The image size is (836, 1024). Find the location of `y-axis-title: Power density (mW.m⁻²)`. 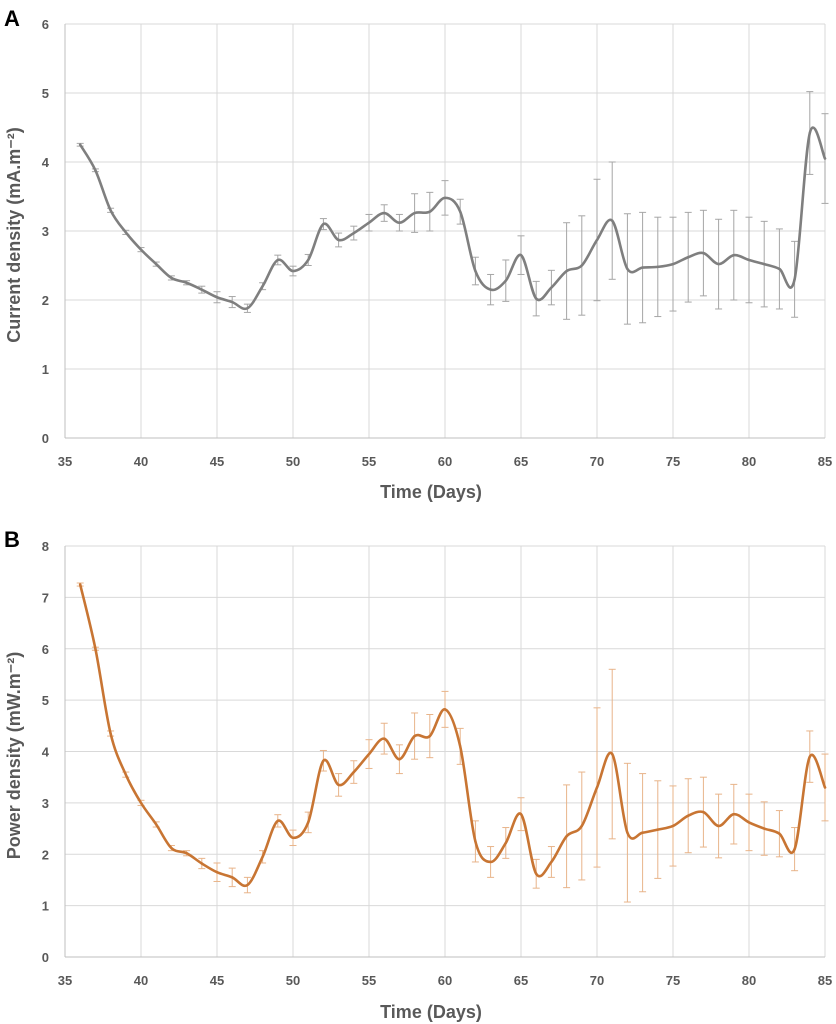

y-axis-title: Power density (mW.m⁻²) is located at coordinates (14, 756).